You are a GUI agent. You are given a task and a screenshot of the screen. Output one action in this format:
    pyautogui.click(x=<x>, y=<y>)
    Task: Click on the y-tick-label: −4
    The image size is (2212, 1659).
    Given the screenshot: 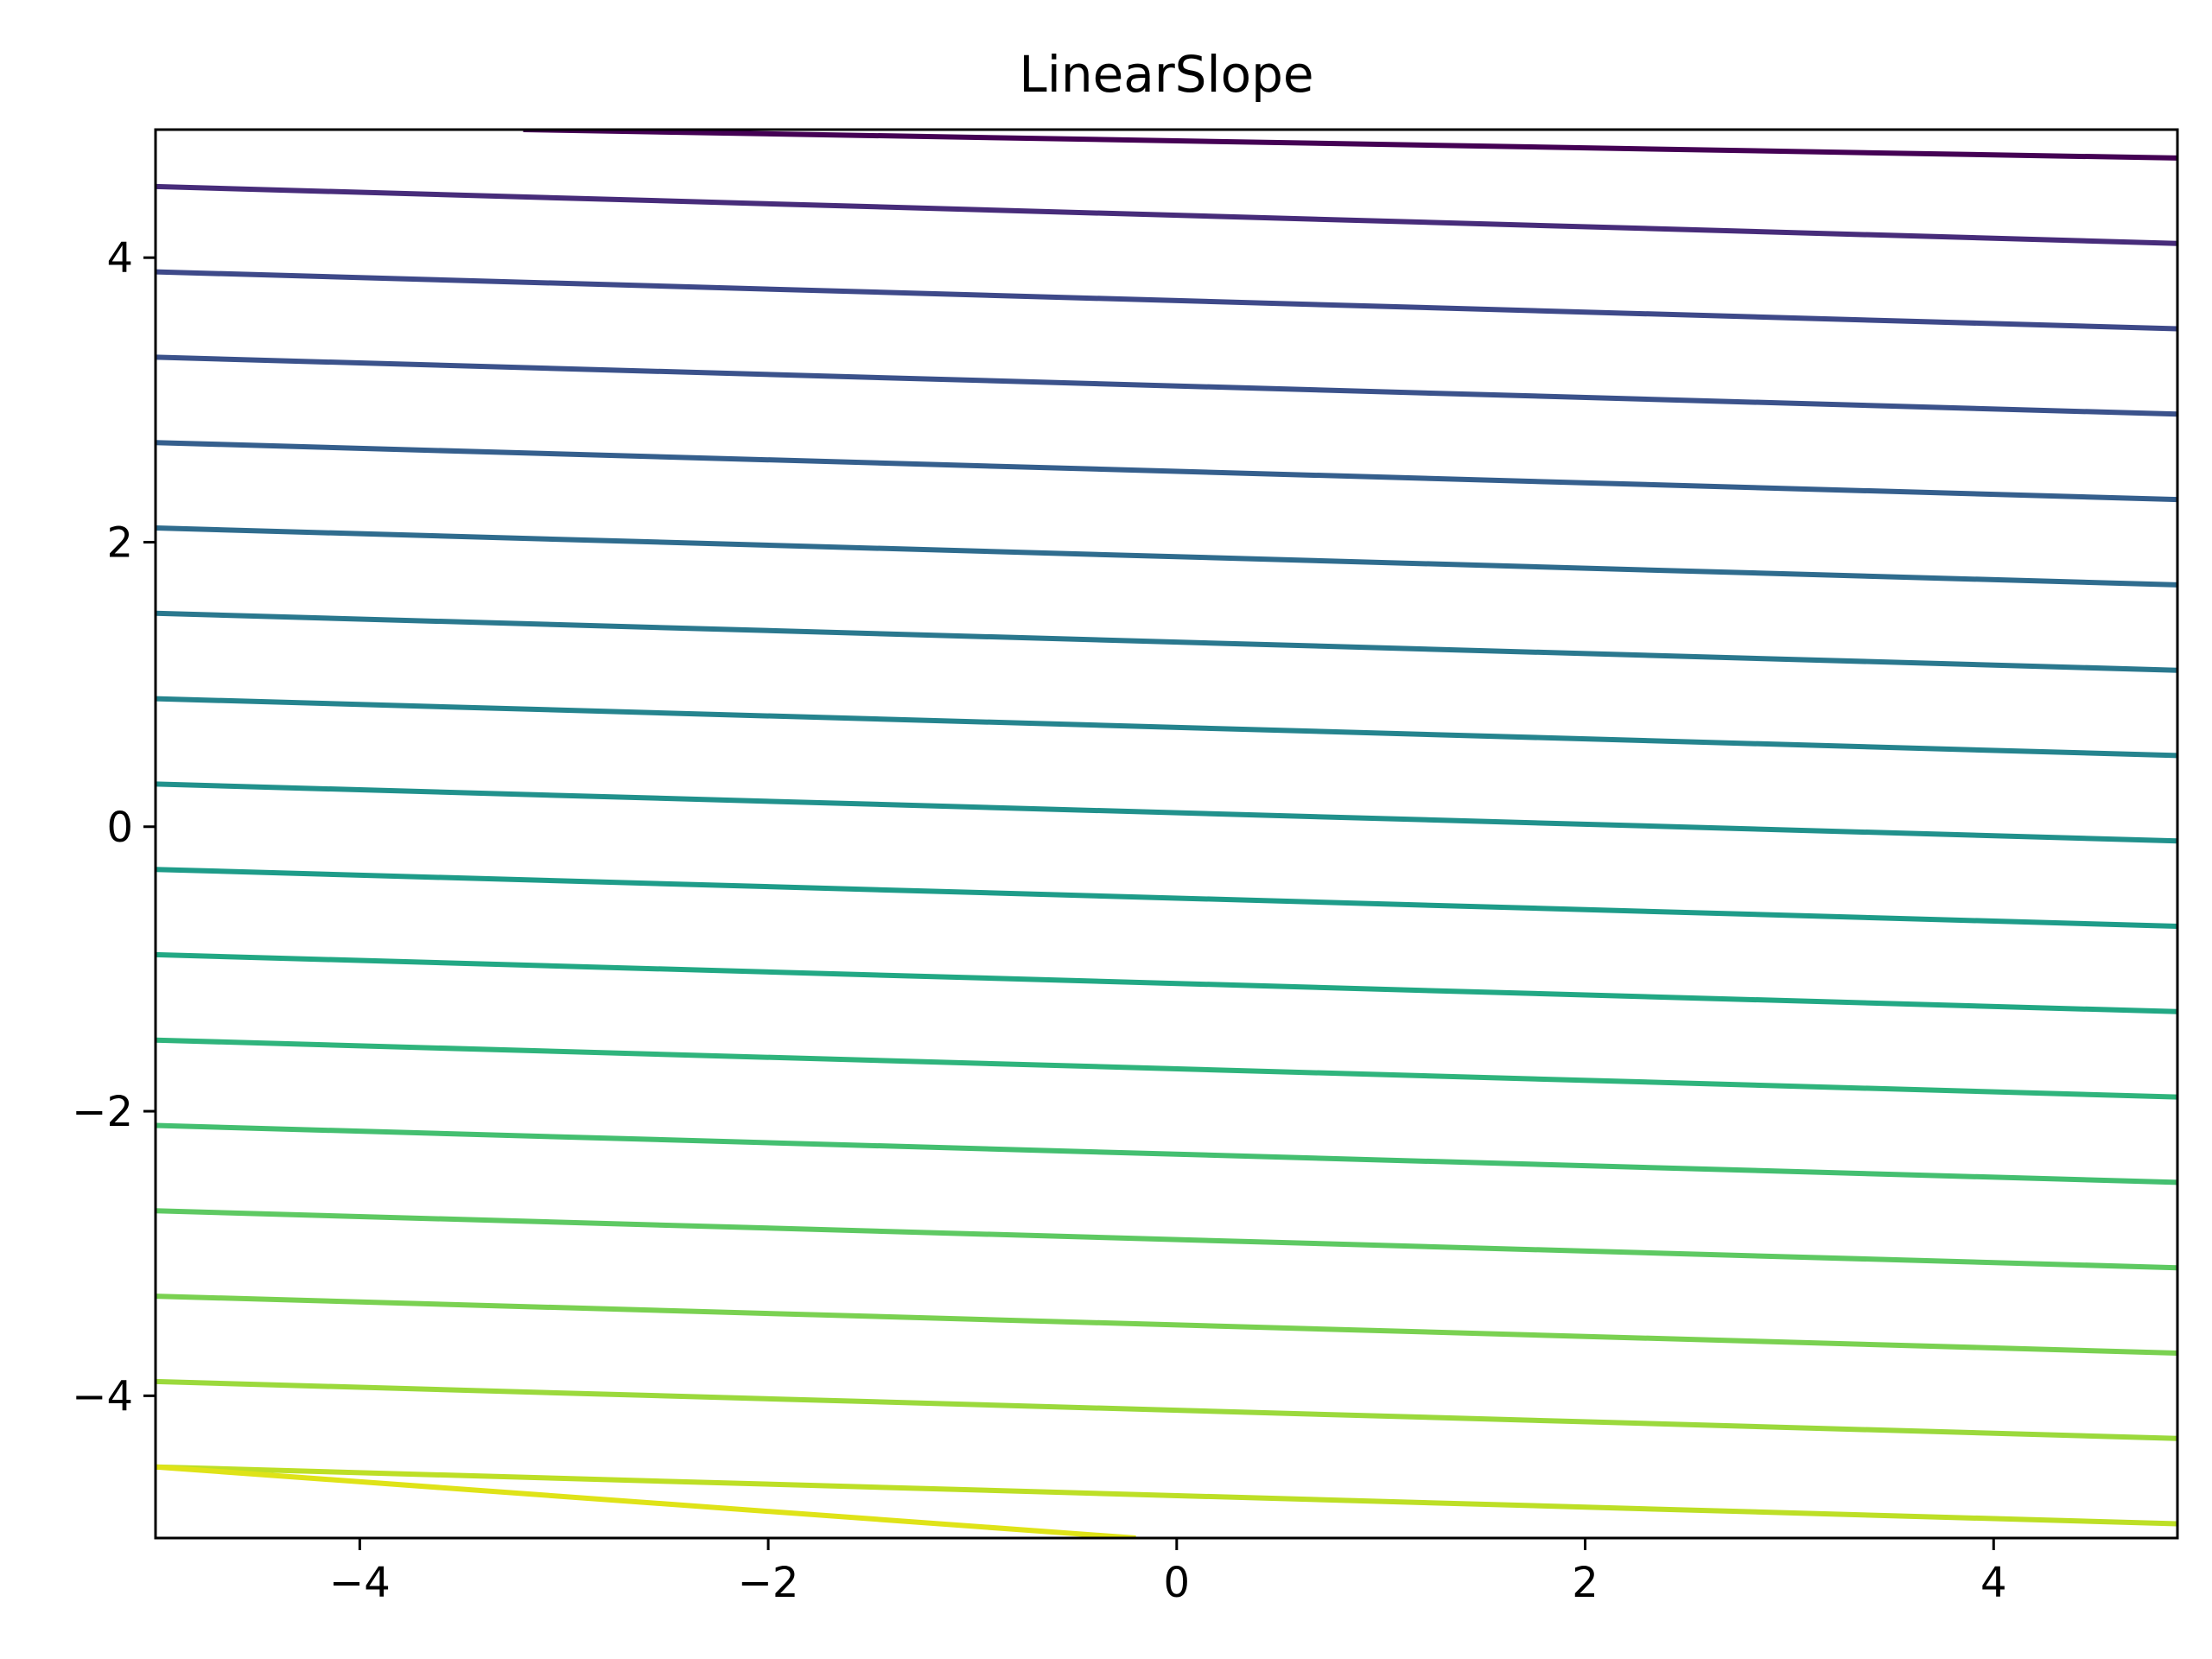 What is the action you would take?
    pyautogui.click(x=102, y=1396)
    